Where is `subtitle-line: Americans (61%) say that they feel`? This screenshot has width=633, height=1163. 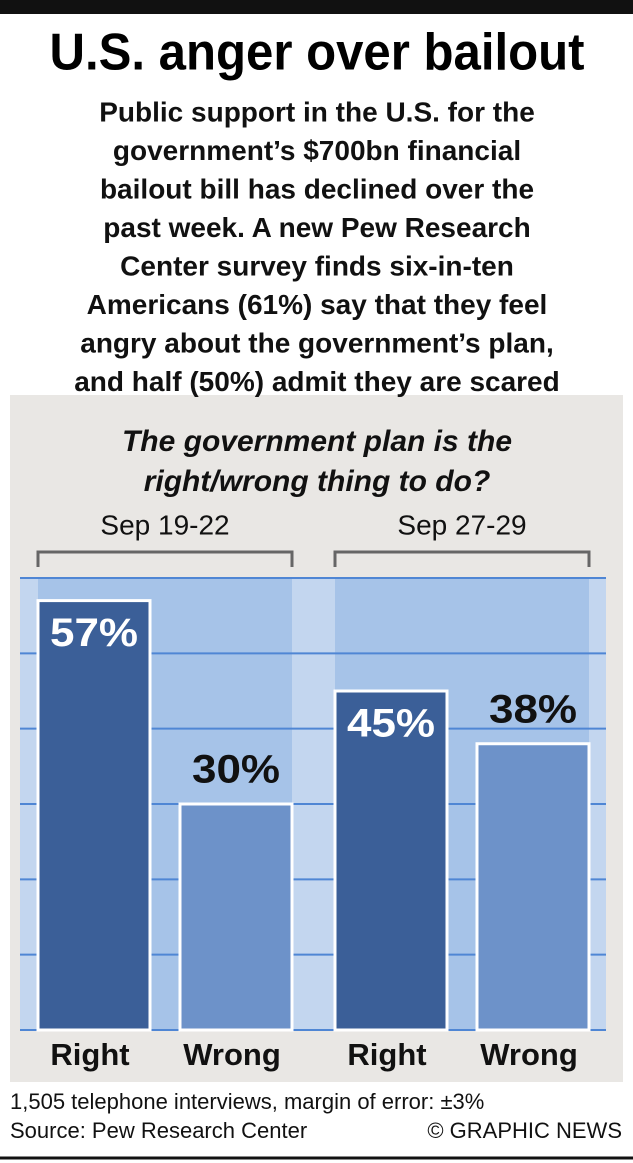 subtitle-line: Americans (61%) say that they feel is located at coordinates (317, 304).